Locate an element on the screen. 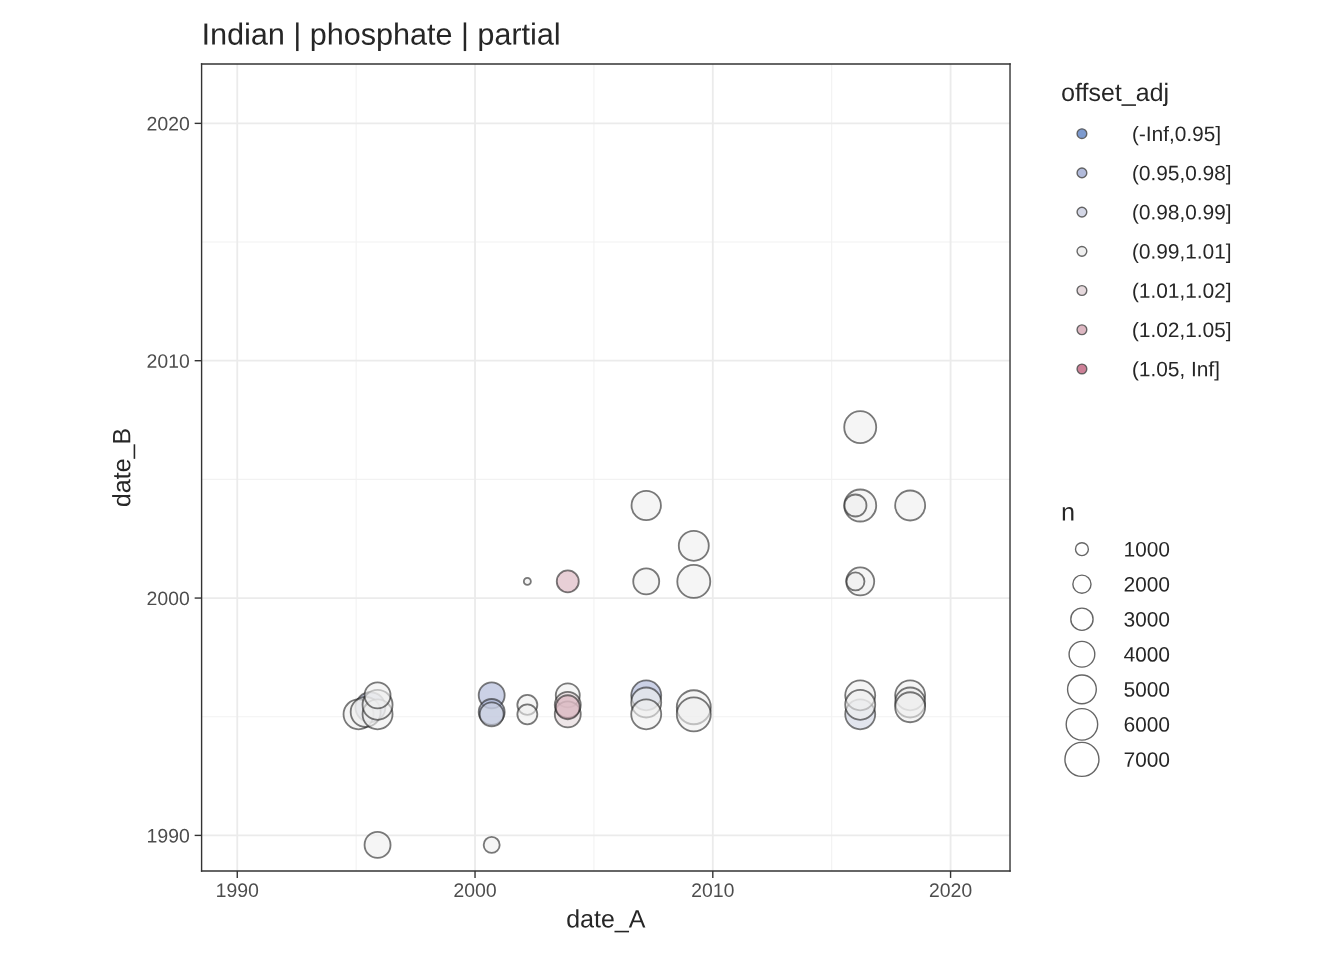  chart-title: Indian | phosphate | partial is located at coordinates (381, 37).